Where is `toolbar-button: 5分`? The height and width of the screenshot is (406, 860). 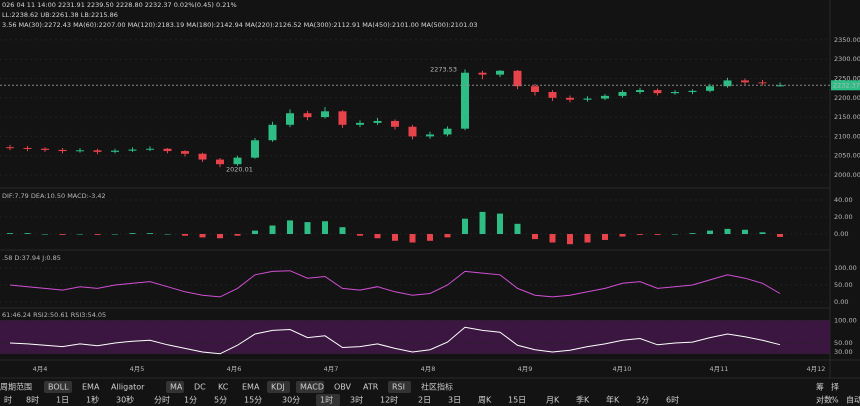
toolbar-button: 5分 is located at coordinates (220, 400).